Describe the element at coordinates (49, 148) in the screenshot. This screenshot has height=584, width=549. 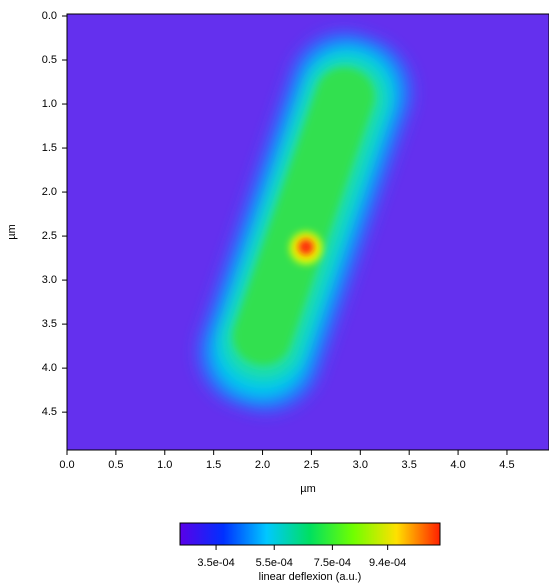
I see `y-tick-label: 1.5` at that location.